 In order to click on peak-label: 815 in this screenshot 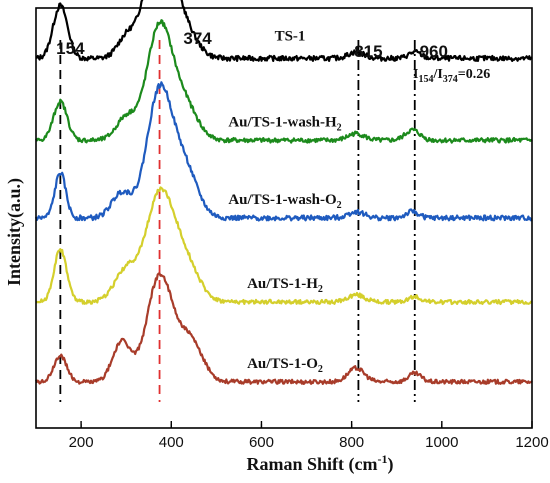, I will do `click(368, 51)`.